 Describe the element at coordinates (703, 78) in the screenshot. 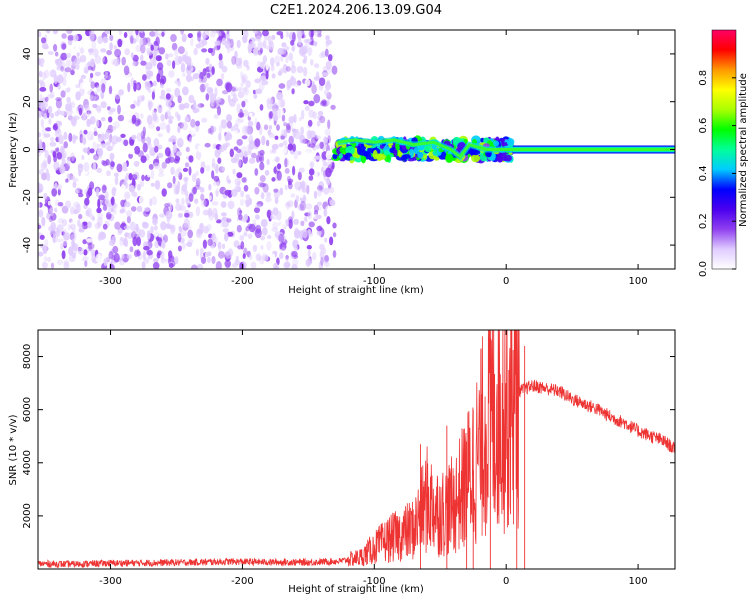

I see `colorbar-tick-label: 0.8` at that location.